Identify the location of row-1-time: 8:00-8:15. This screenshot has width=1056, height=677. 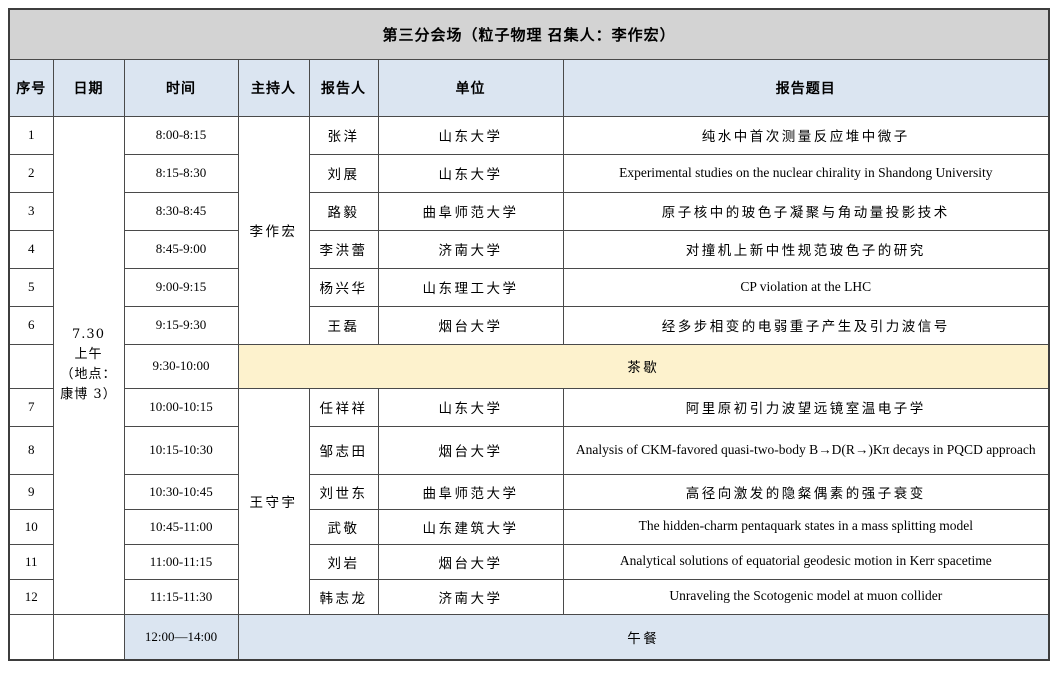
(181, 135).